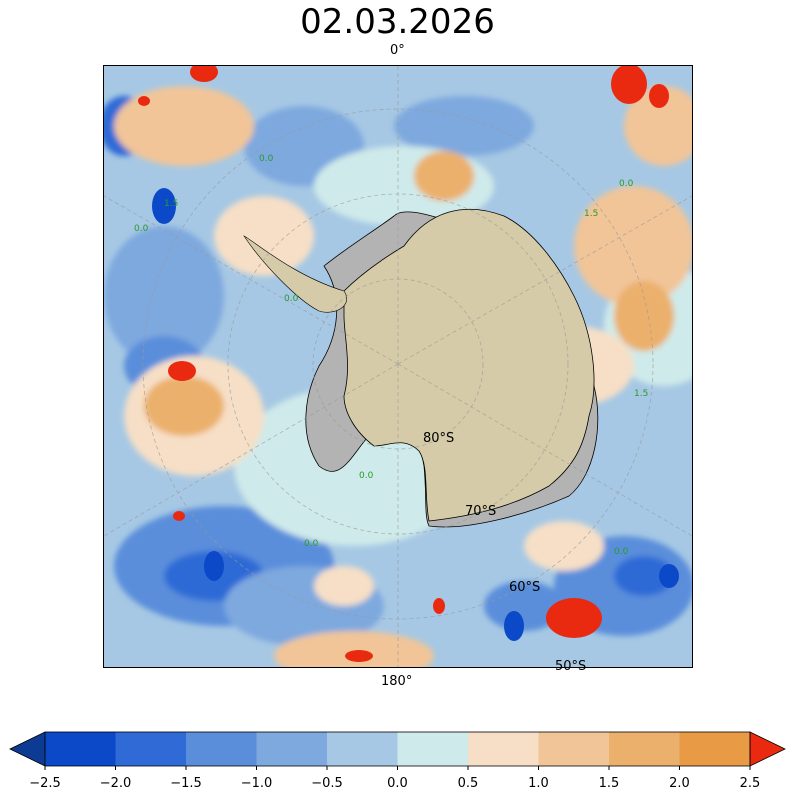 This screenshot has width=795, height=804. Describe the element at coordinates (750, 783) in the screenshot. I see `colorbar-tick-label: 2.5` at that location.